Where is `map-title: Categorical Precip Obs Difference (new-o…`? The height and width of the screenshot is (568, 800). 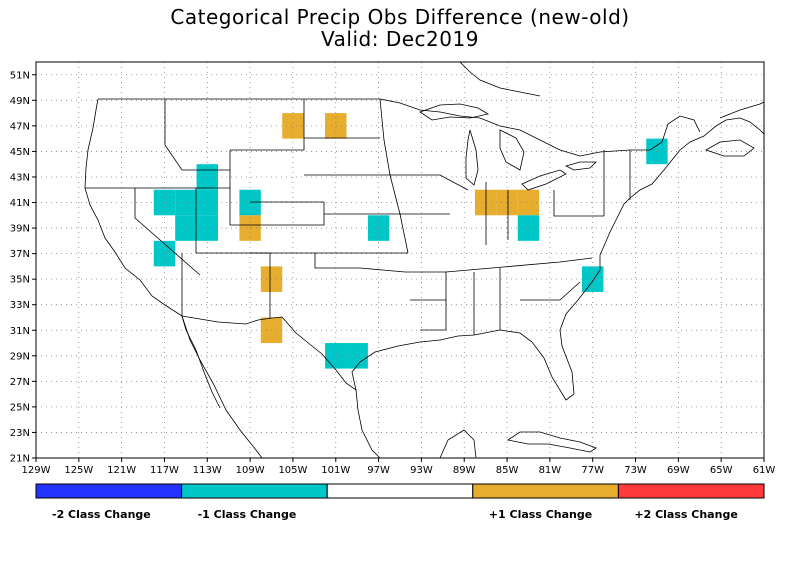 map-title: Categorical Precip Obs Difference (new-o… is located at coordinates (400, 28).